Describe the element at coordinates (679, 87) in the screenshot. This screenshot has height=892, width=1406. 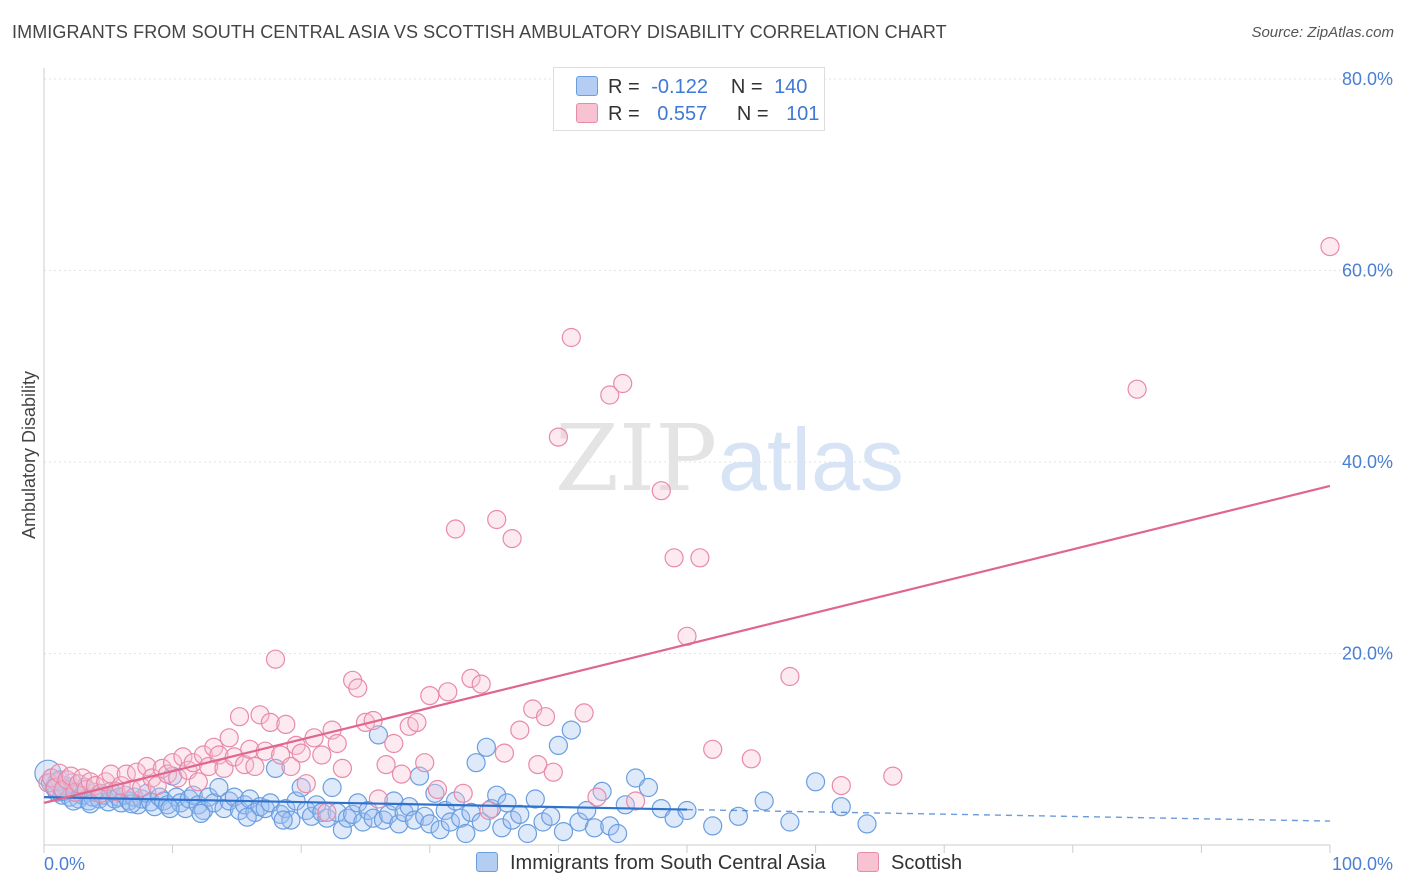
I see `legend-r-value: -0.122` at that location.